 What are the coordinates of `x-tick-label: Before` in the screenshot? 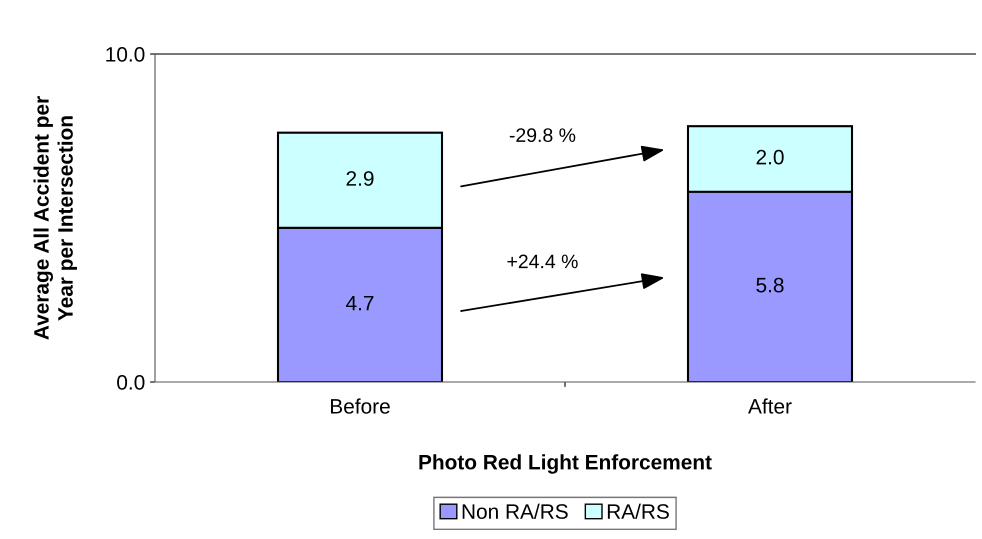 It's located at (360, 406).